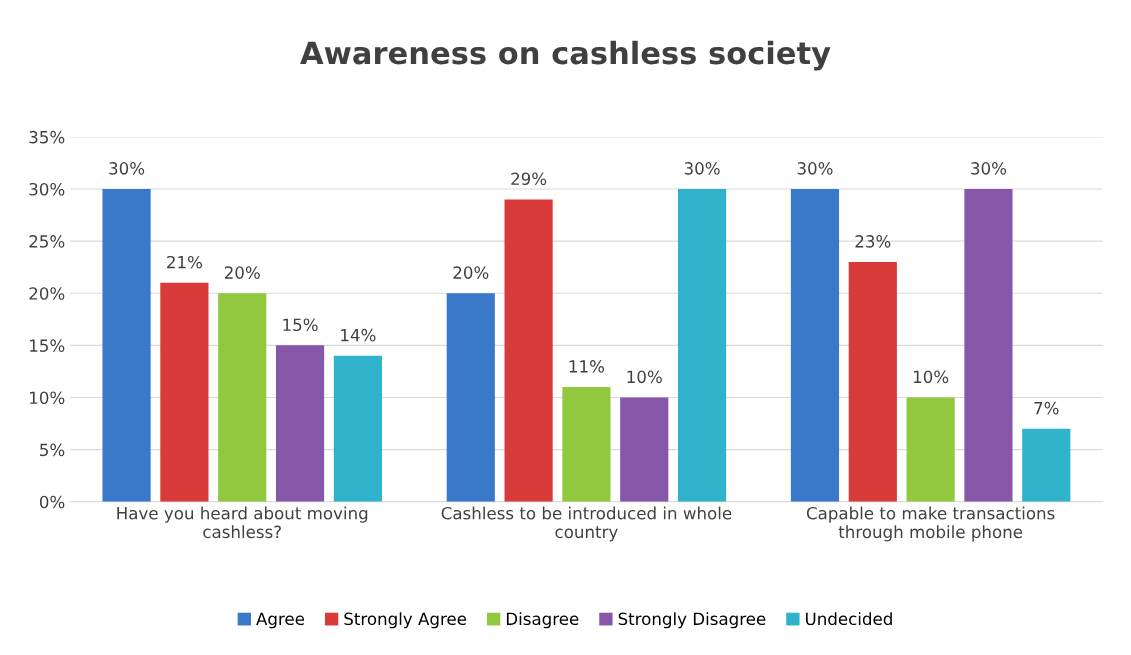  Describe the element at coordinates (52, 502) in the screenshot. I see `y-tick-label: 0%` at that location.